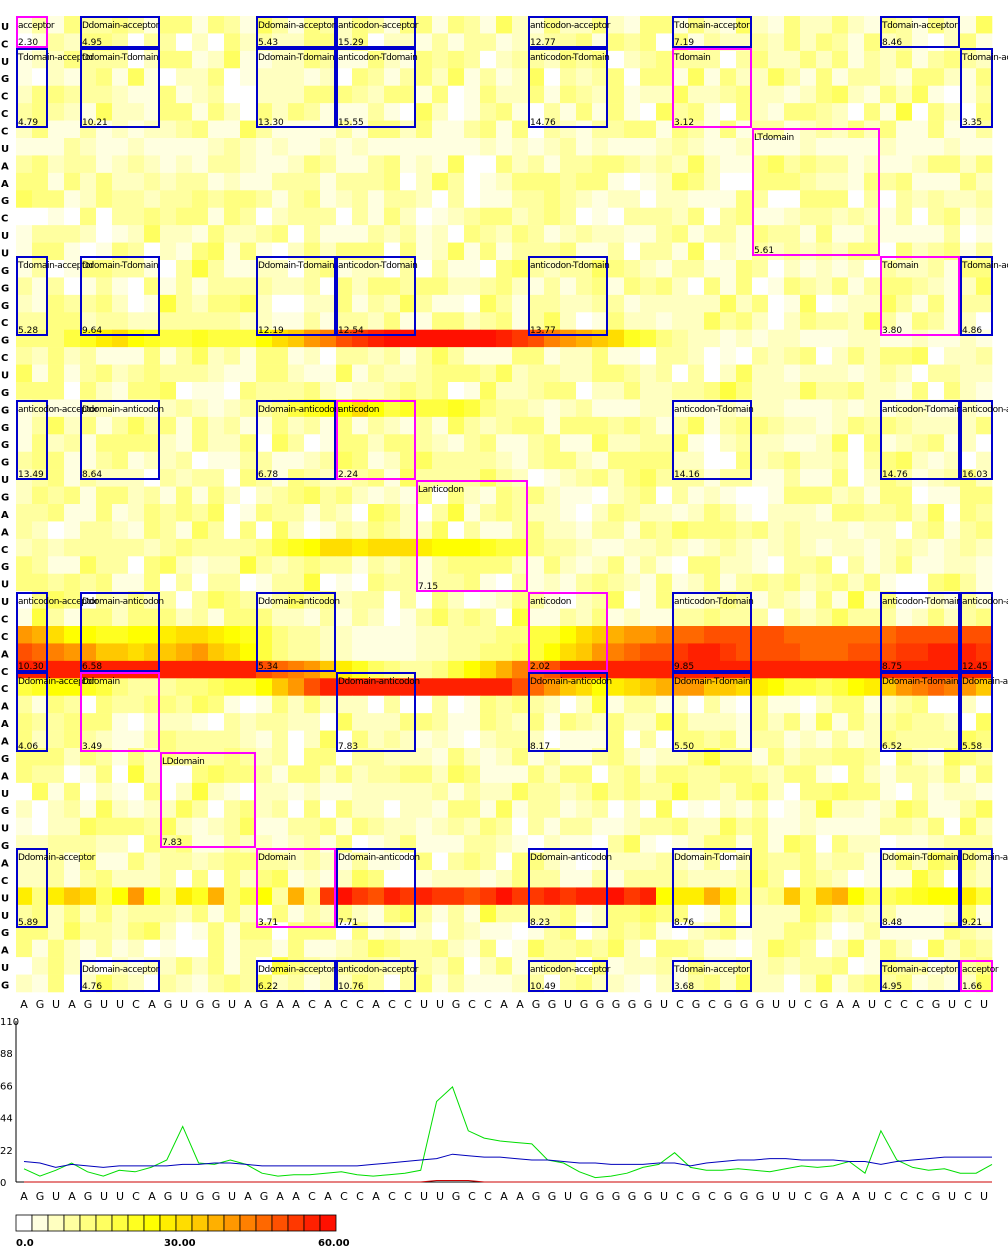  I want to click on column-nucleotide-label: U, so click(984, 1004).